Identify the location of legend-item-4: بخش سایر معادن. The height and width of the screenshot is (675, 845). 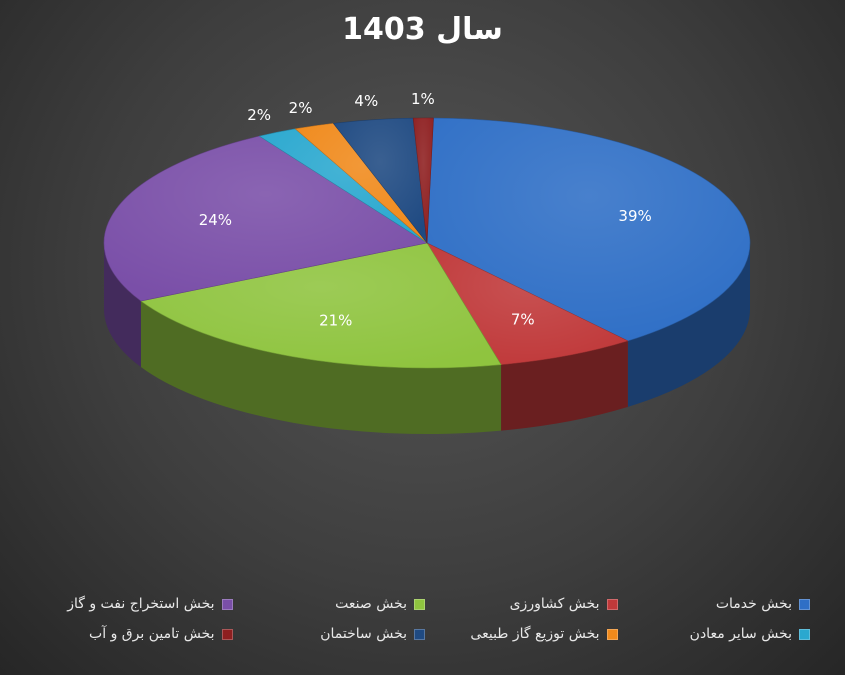
(714, 634).